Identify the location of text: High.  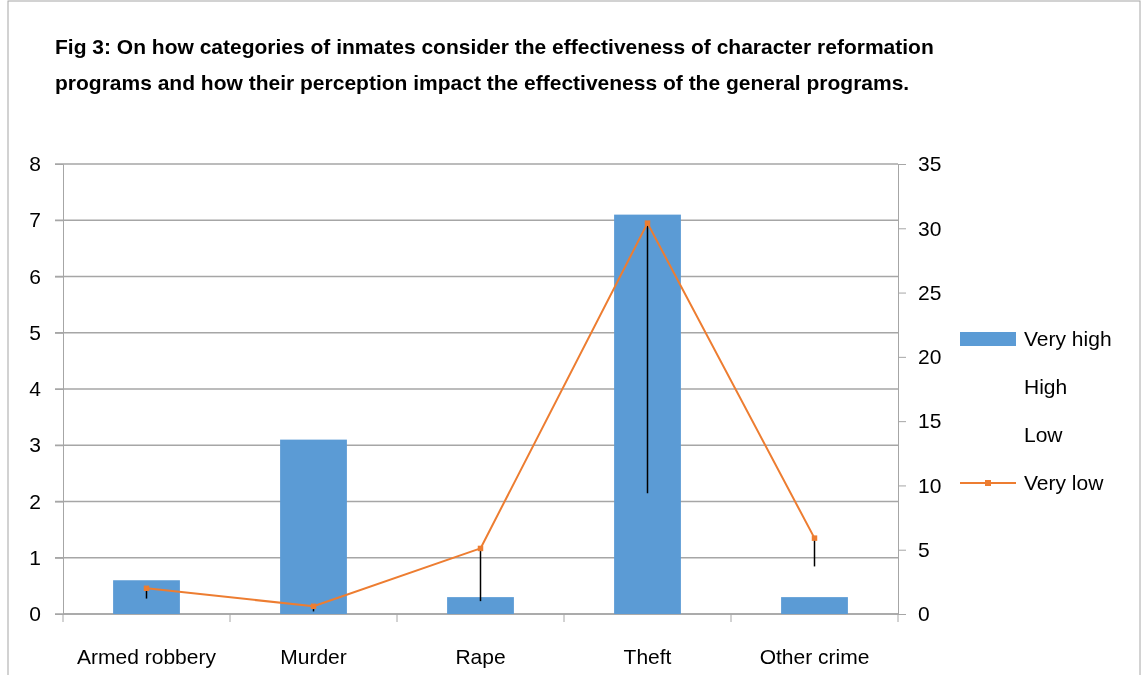
(1046, 386).